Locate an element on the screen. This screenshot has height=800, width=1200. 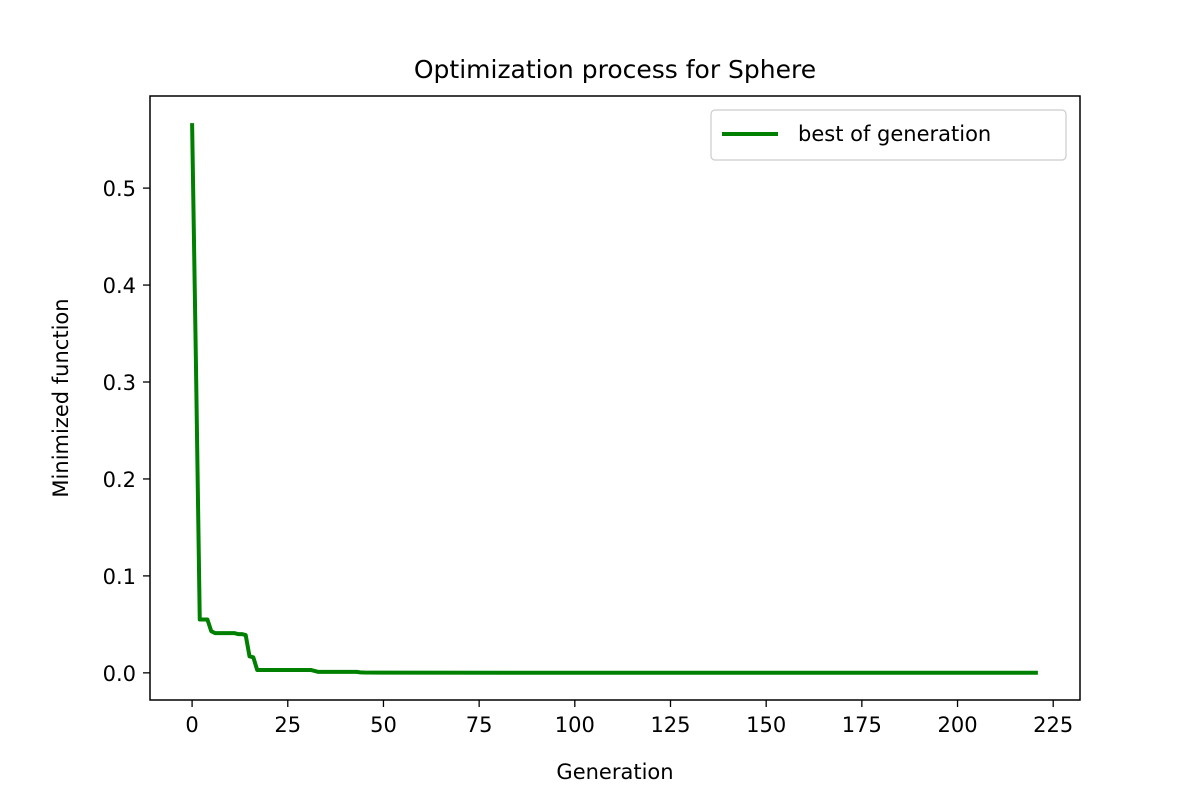
y-tick-label: 0.4 is located at coordinates (119, 286).